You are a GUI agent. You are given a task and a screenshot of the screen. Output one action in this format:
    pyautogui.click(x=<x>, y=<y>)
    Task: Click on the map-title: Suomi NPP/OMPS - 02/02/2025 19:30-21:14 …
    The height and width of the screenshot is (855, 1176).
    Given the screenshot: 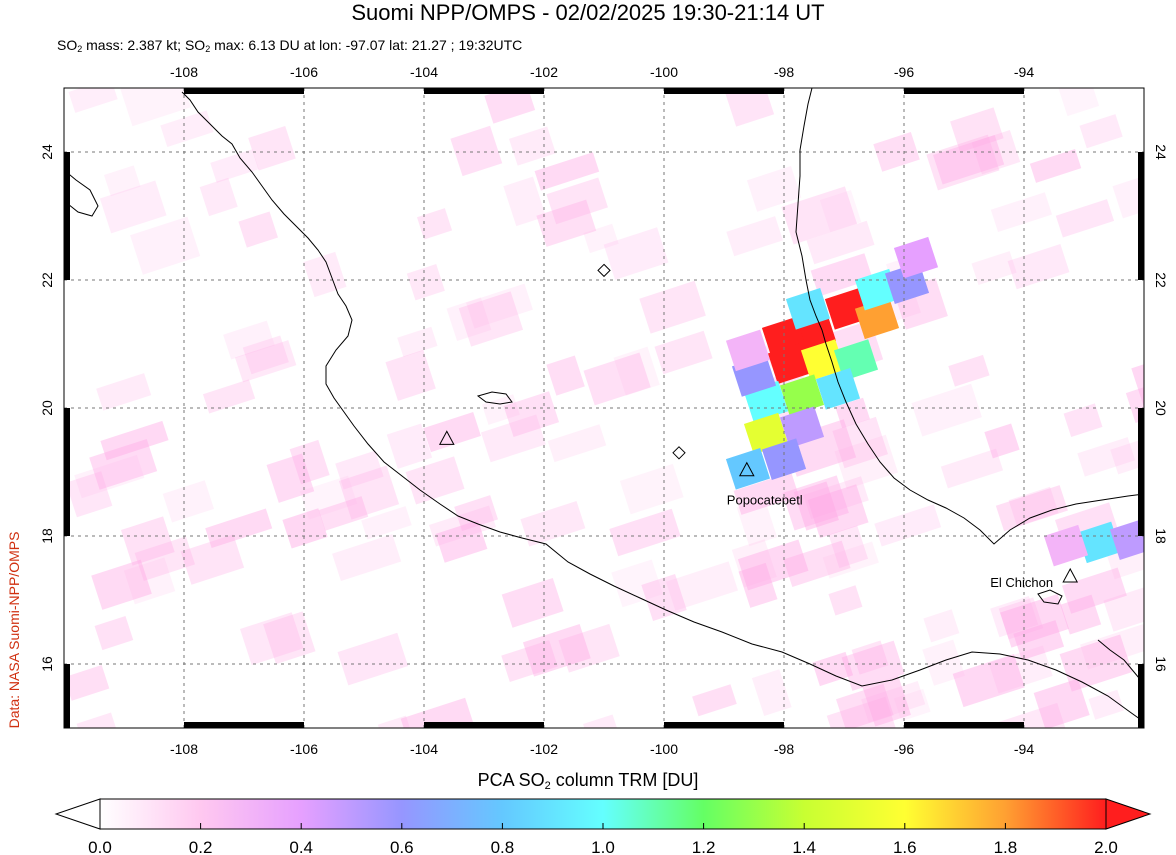 What is the action you would take?
    pyautogui.click(x=588, y=12)
    